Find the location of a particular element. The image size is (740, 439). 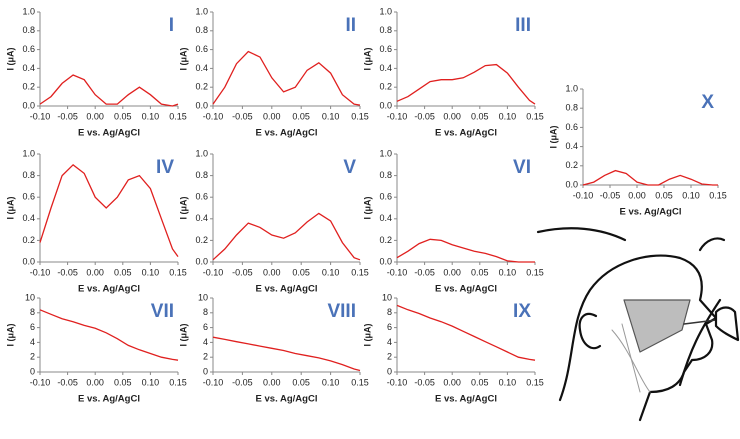

panel-label: VI is located at coordinates (522, 167).